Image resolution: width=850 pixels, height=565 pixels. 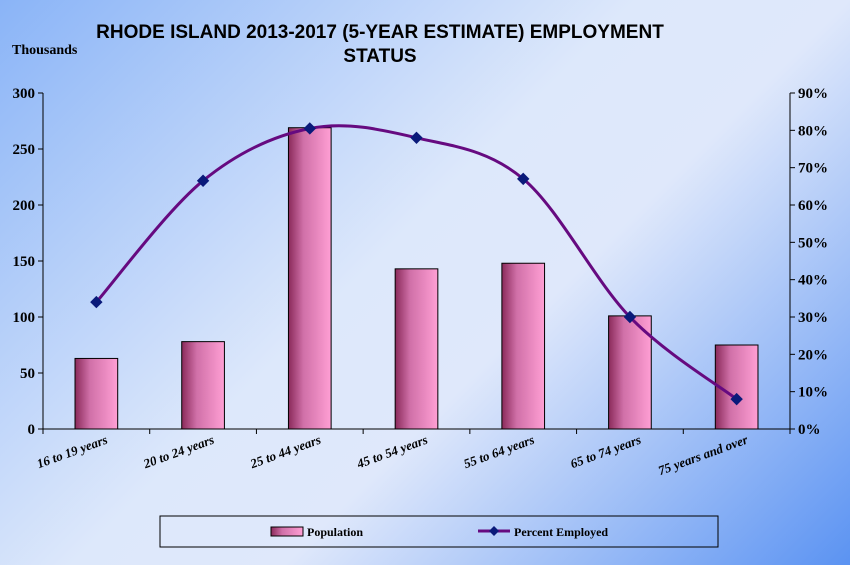 What do you see at coordinates (72, 451) in the screenshot?
I see `x-category-label: 16 to 19 years` at bounding box center [72, 451].